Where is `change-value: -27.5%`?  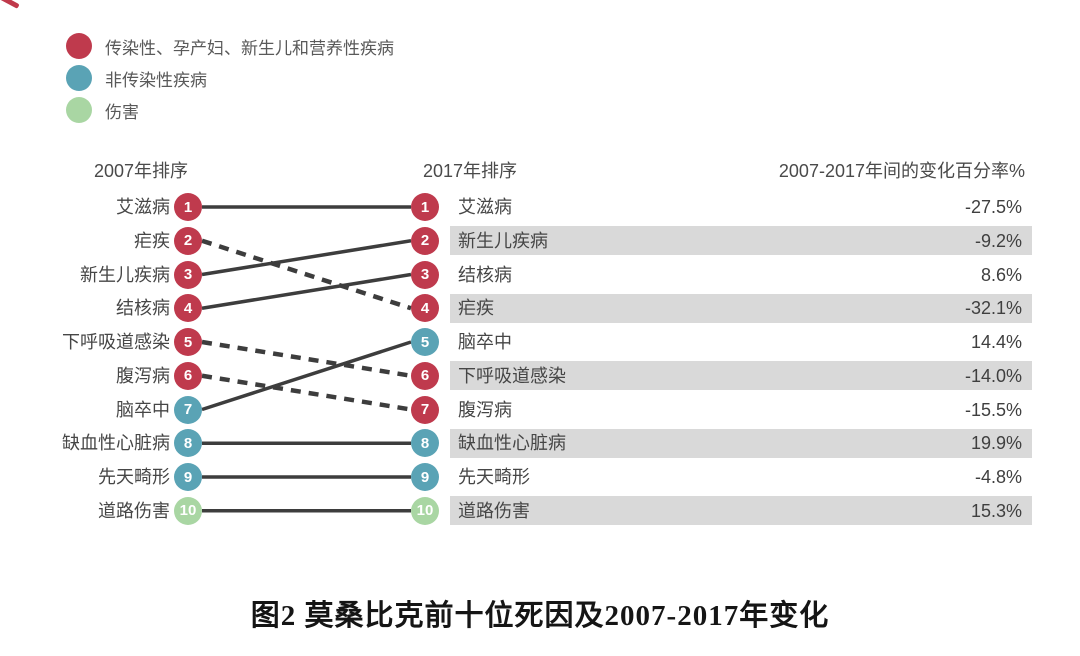
change-value: -27.5% is located at coordinates (993, 207).